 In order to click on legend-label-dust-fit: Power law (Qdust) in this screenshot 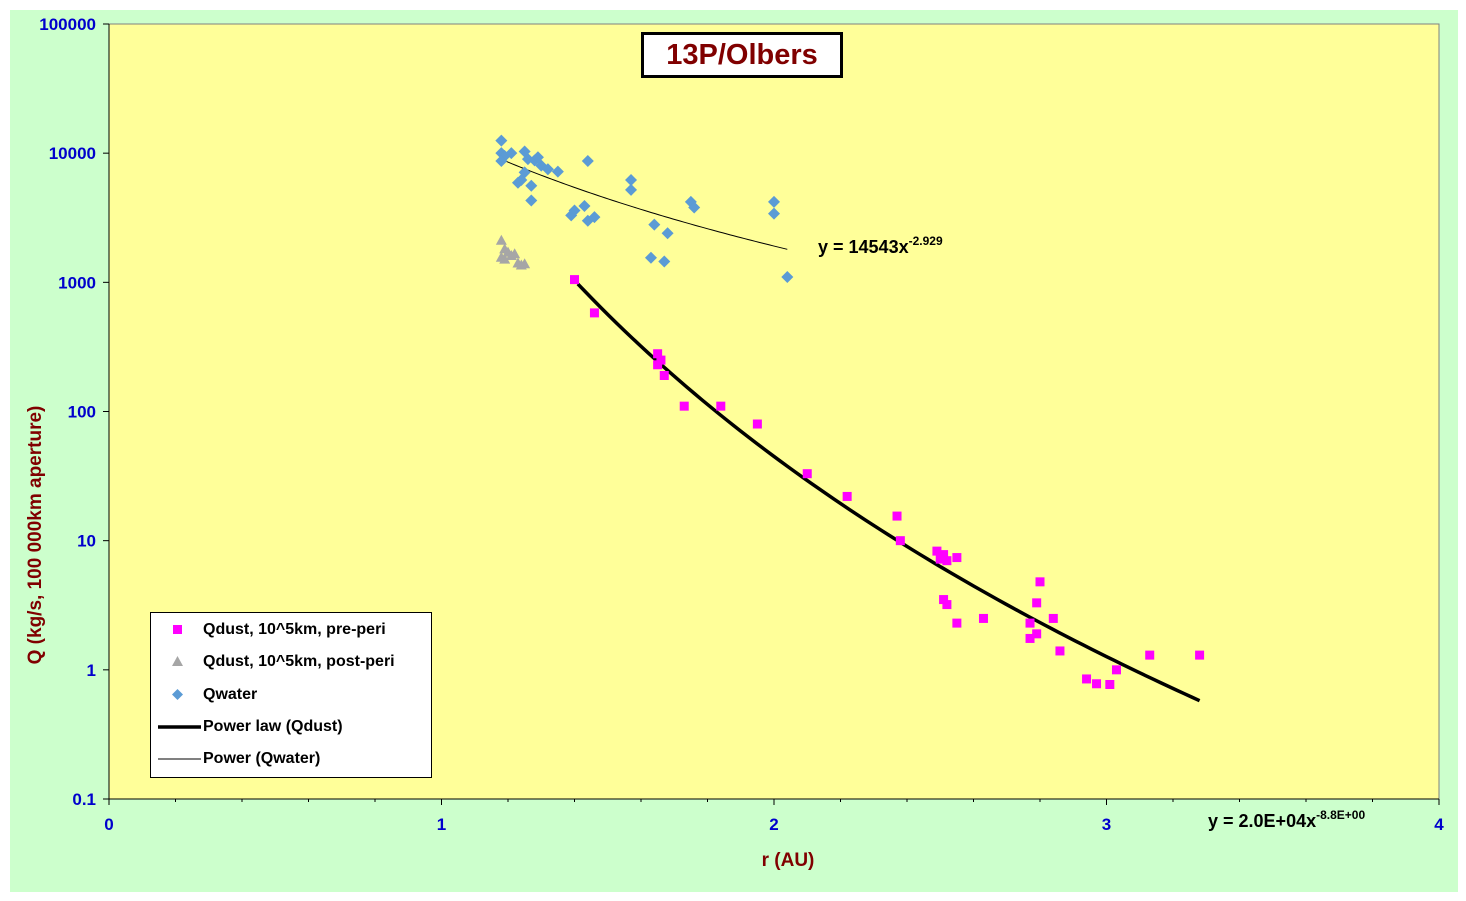, I will do `click(273, 726)`.